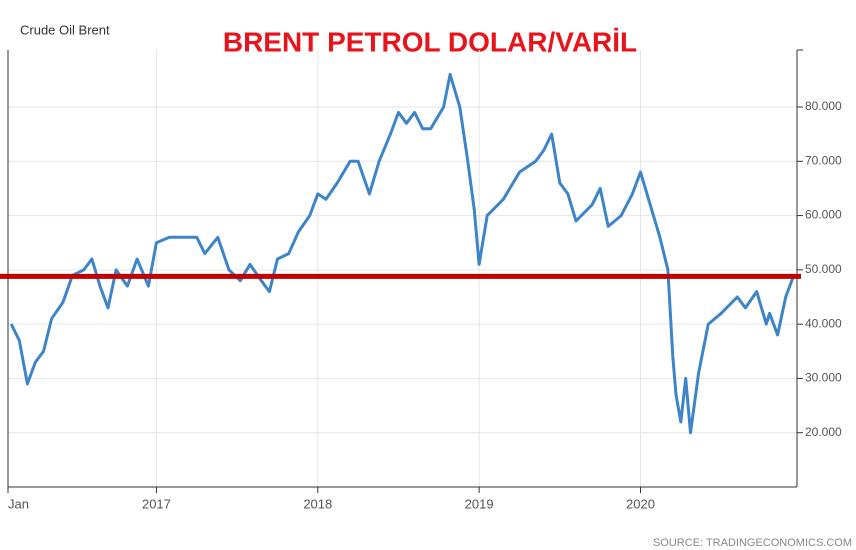 The image size is (856, 550). Describe the element at coordinates (823, 215) in the screenshot. I see `y-tick-label: 60.000` at that location.